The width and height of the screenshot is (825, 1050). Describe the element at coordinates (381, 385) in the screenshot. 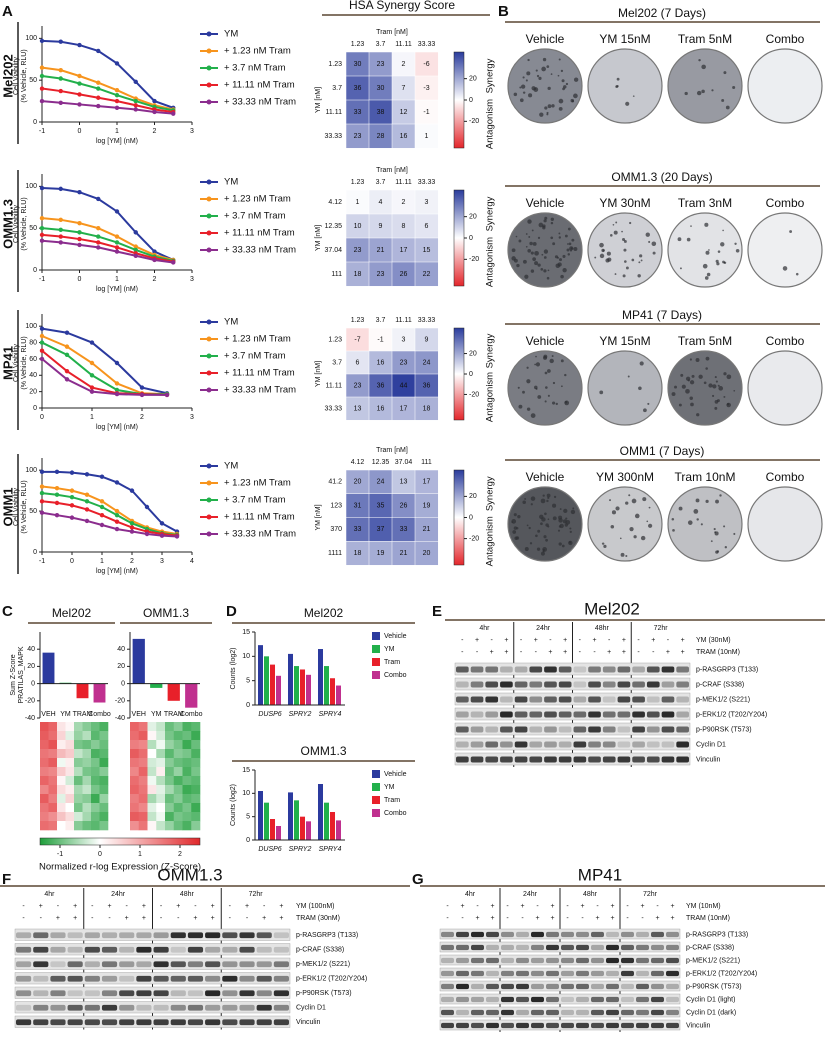

I see `cell-label: 36` at that location.